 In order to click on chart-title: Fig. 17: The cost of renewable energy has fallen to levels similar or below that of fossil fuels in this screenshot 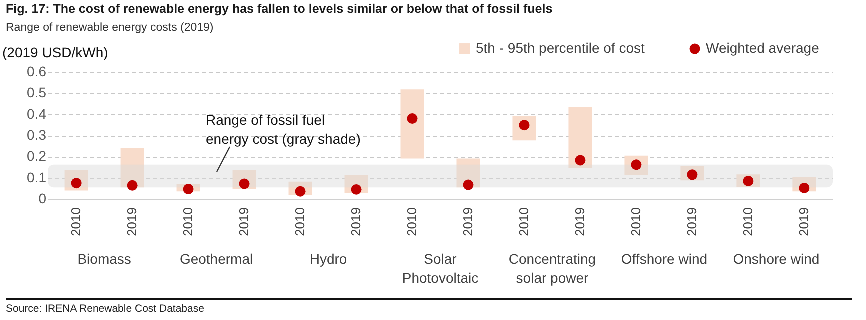, I will do `click(279, 9)`.